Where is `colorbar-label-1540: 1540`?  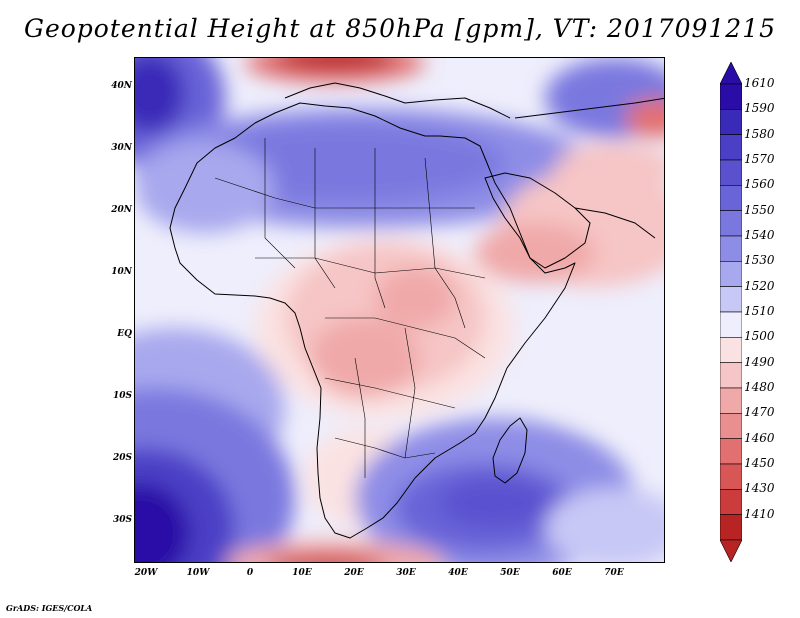
colorbar-label-1540: 1540 is located at coordinates (759, 235).